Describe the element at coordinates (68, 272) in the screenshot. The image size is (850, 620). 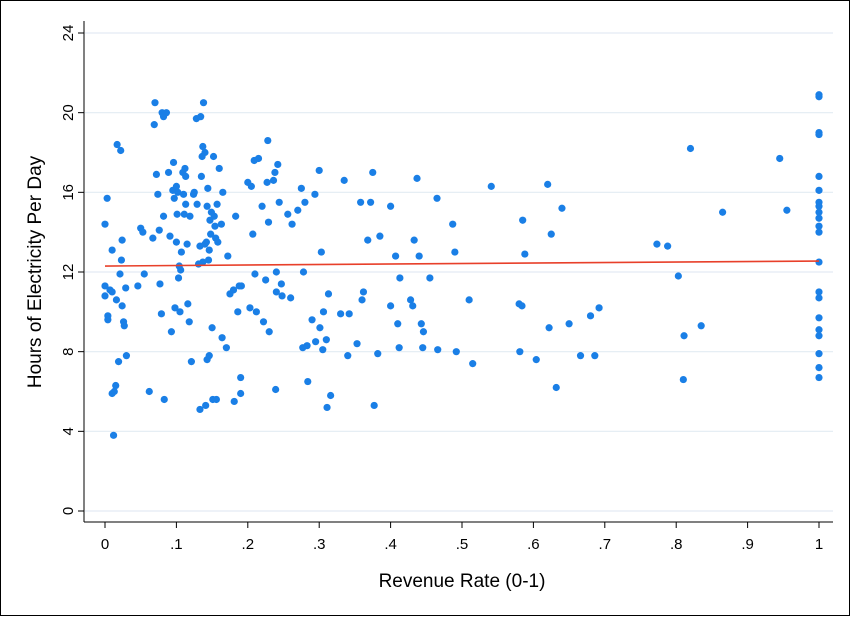
I see `y-tick-label: 12` at that location.